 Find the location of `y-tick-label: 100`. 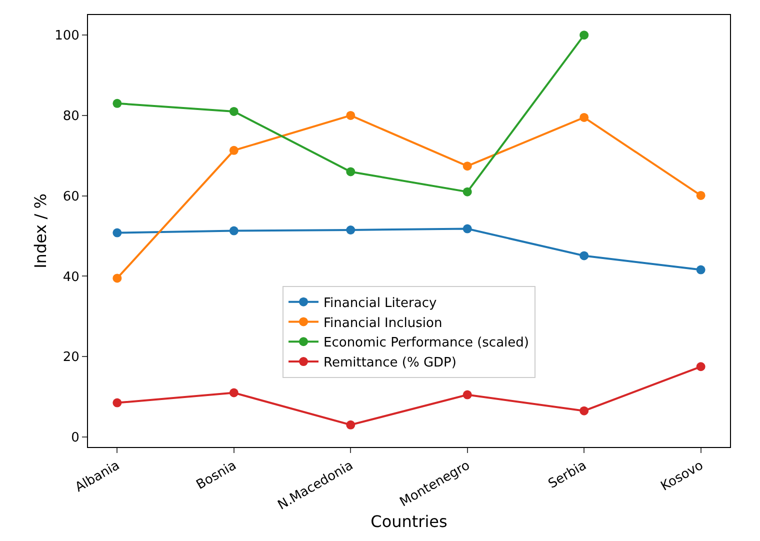

y-tick-label: 100 is located at coordinates (67, 36).